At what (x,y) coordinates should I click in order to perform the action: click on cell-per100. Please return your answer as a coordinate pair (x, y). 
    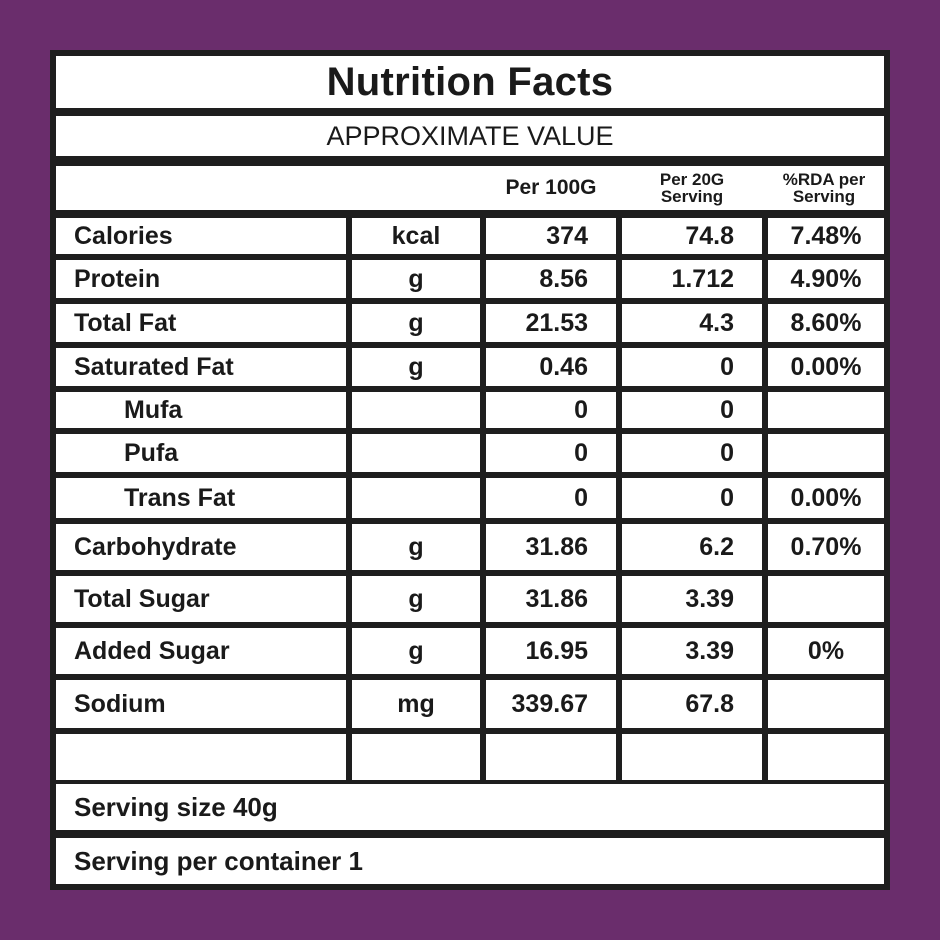
    Looking at the image, I should click on (551, 757).